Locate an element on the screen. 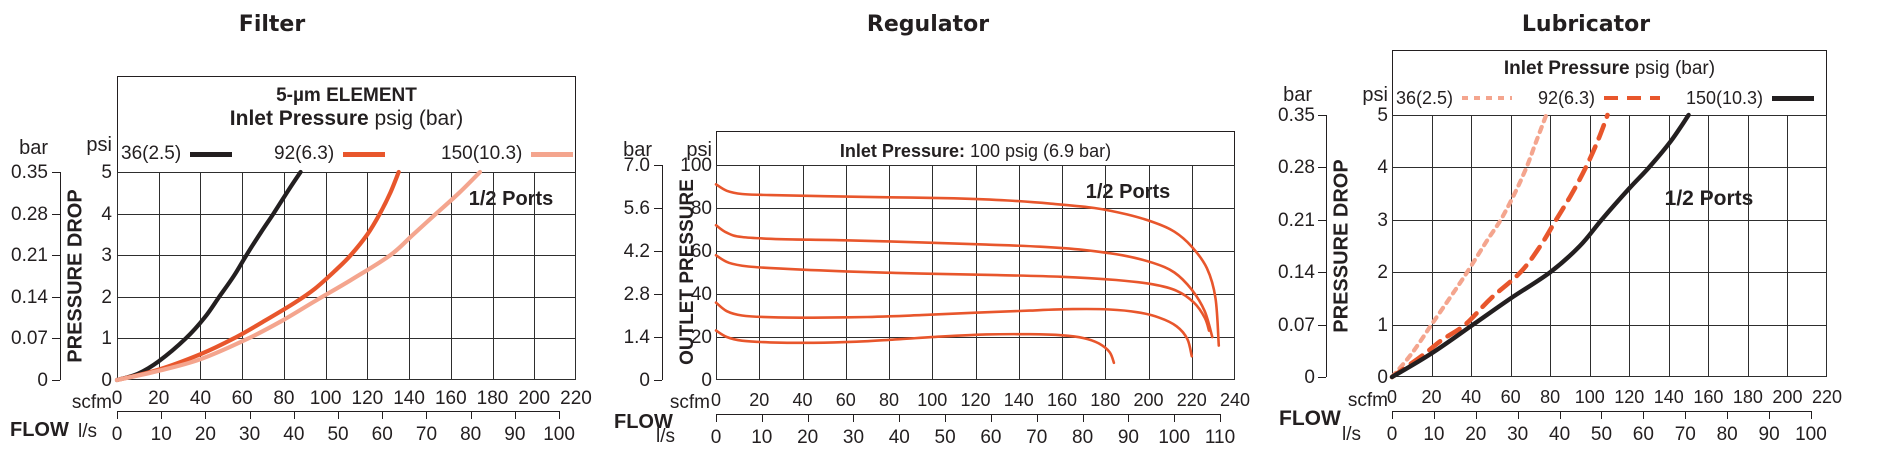  scfm-tick-label: 100 is located at coordinates (932, 400).